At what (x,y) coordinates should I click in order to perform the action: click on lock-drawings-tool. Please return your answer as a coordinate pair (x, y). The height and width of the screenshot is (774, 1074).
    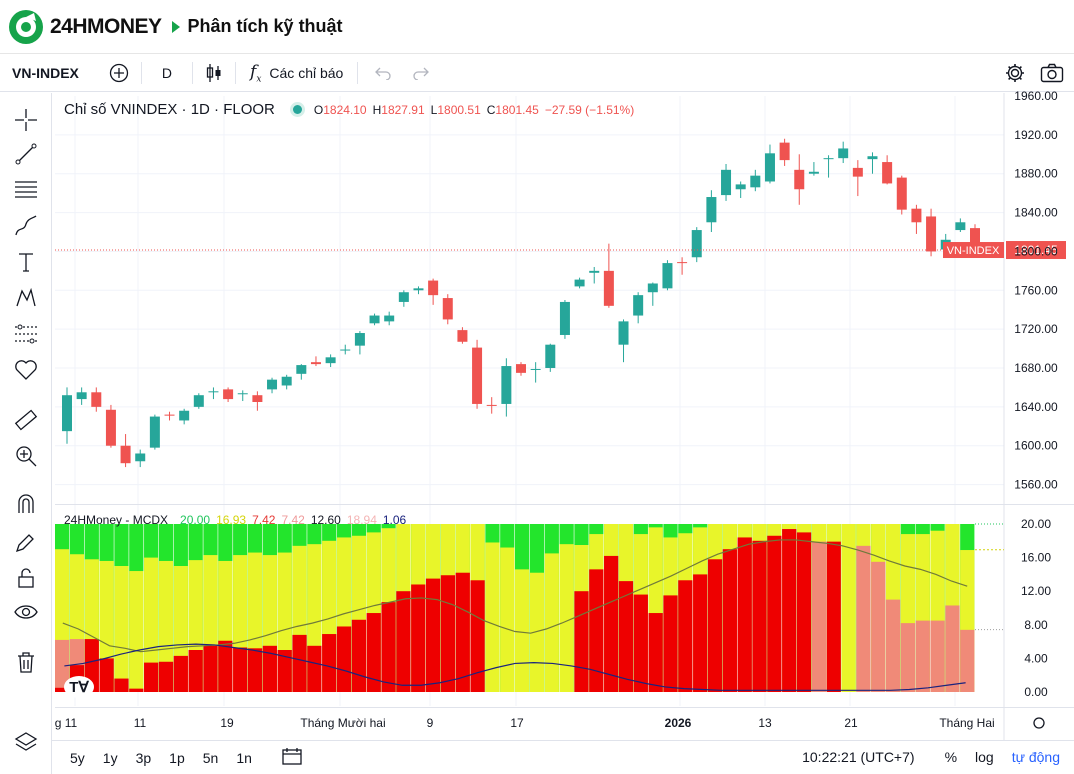
    Looking at the image, I should click on (26, 542).